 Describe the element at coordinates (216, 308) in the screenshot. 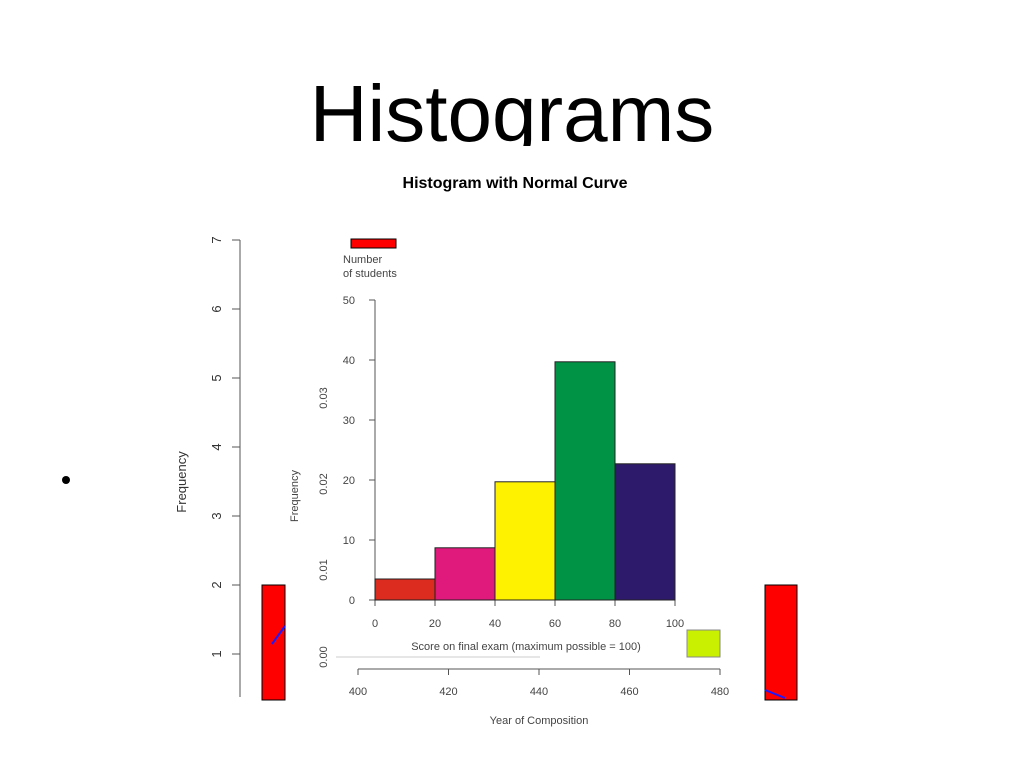

I see `back-y-tick-label: 6` at that location.